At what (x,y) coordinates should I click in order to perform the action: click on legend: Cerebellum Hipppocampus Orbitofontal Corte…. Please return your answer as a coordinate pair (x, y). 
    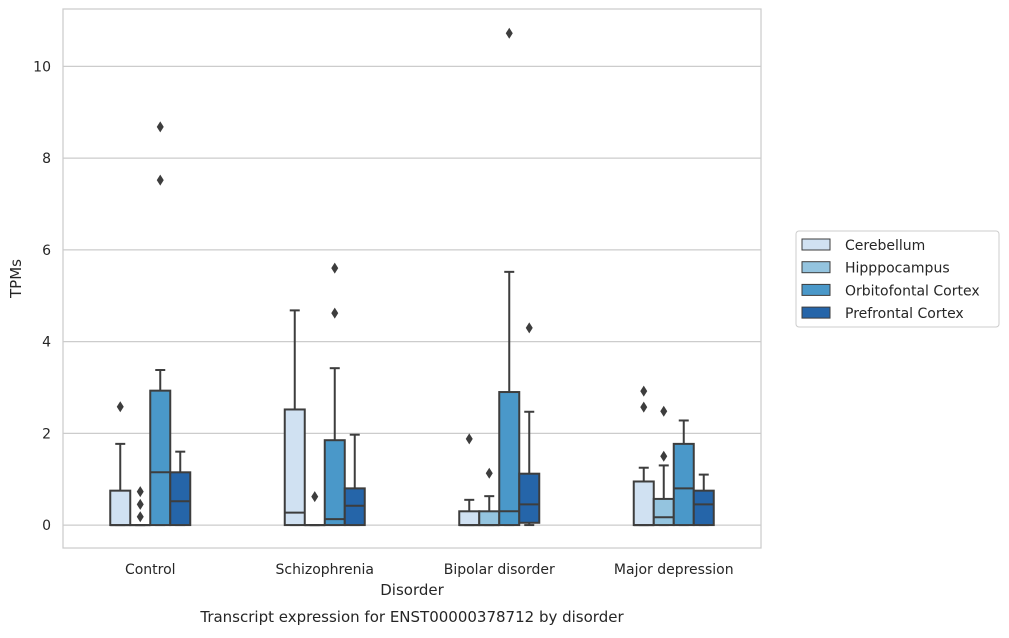
    Looking at the image, I should click on (897, 279).